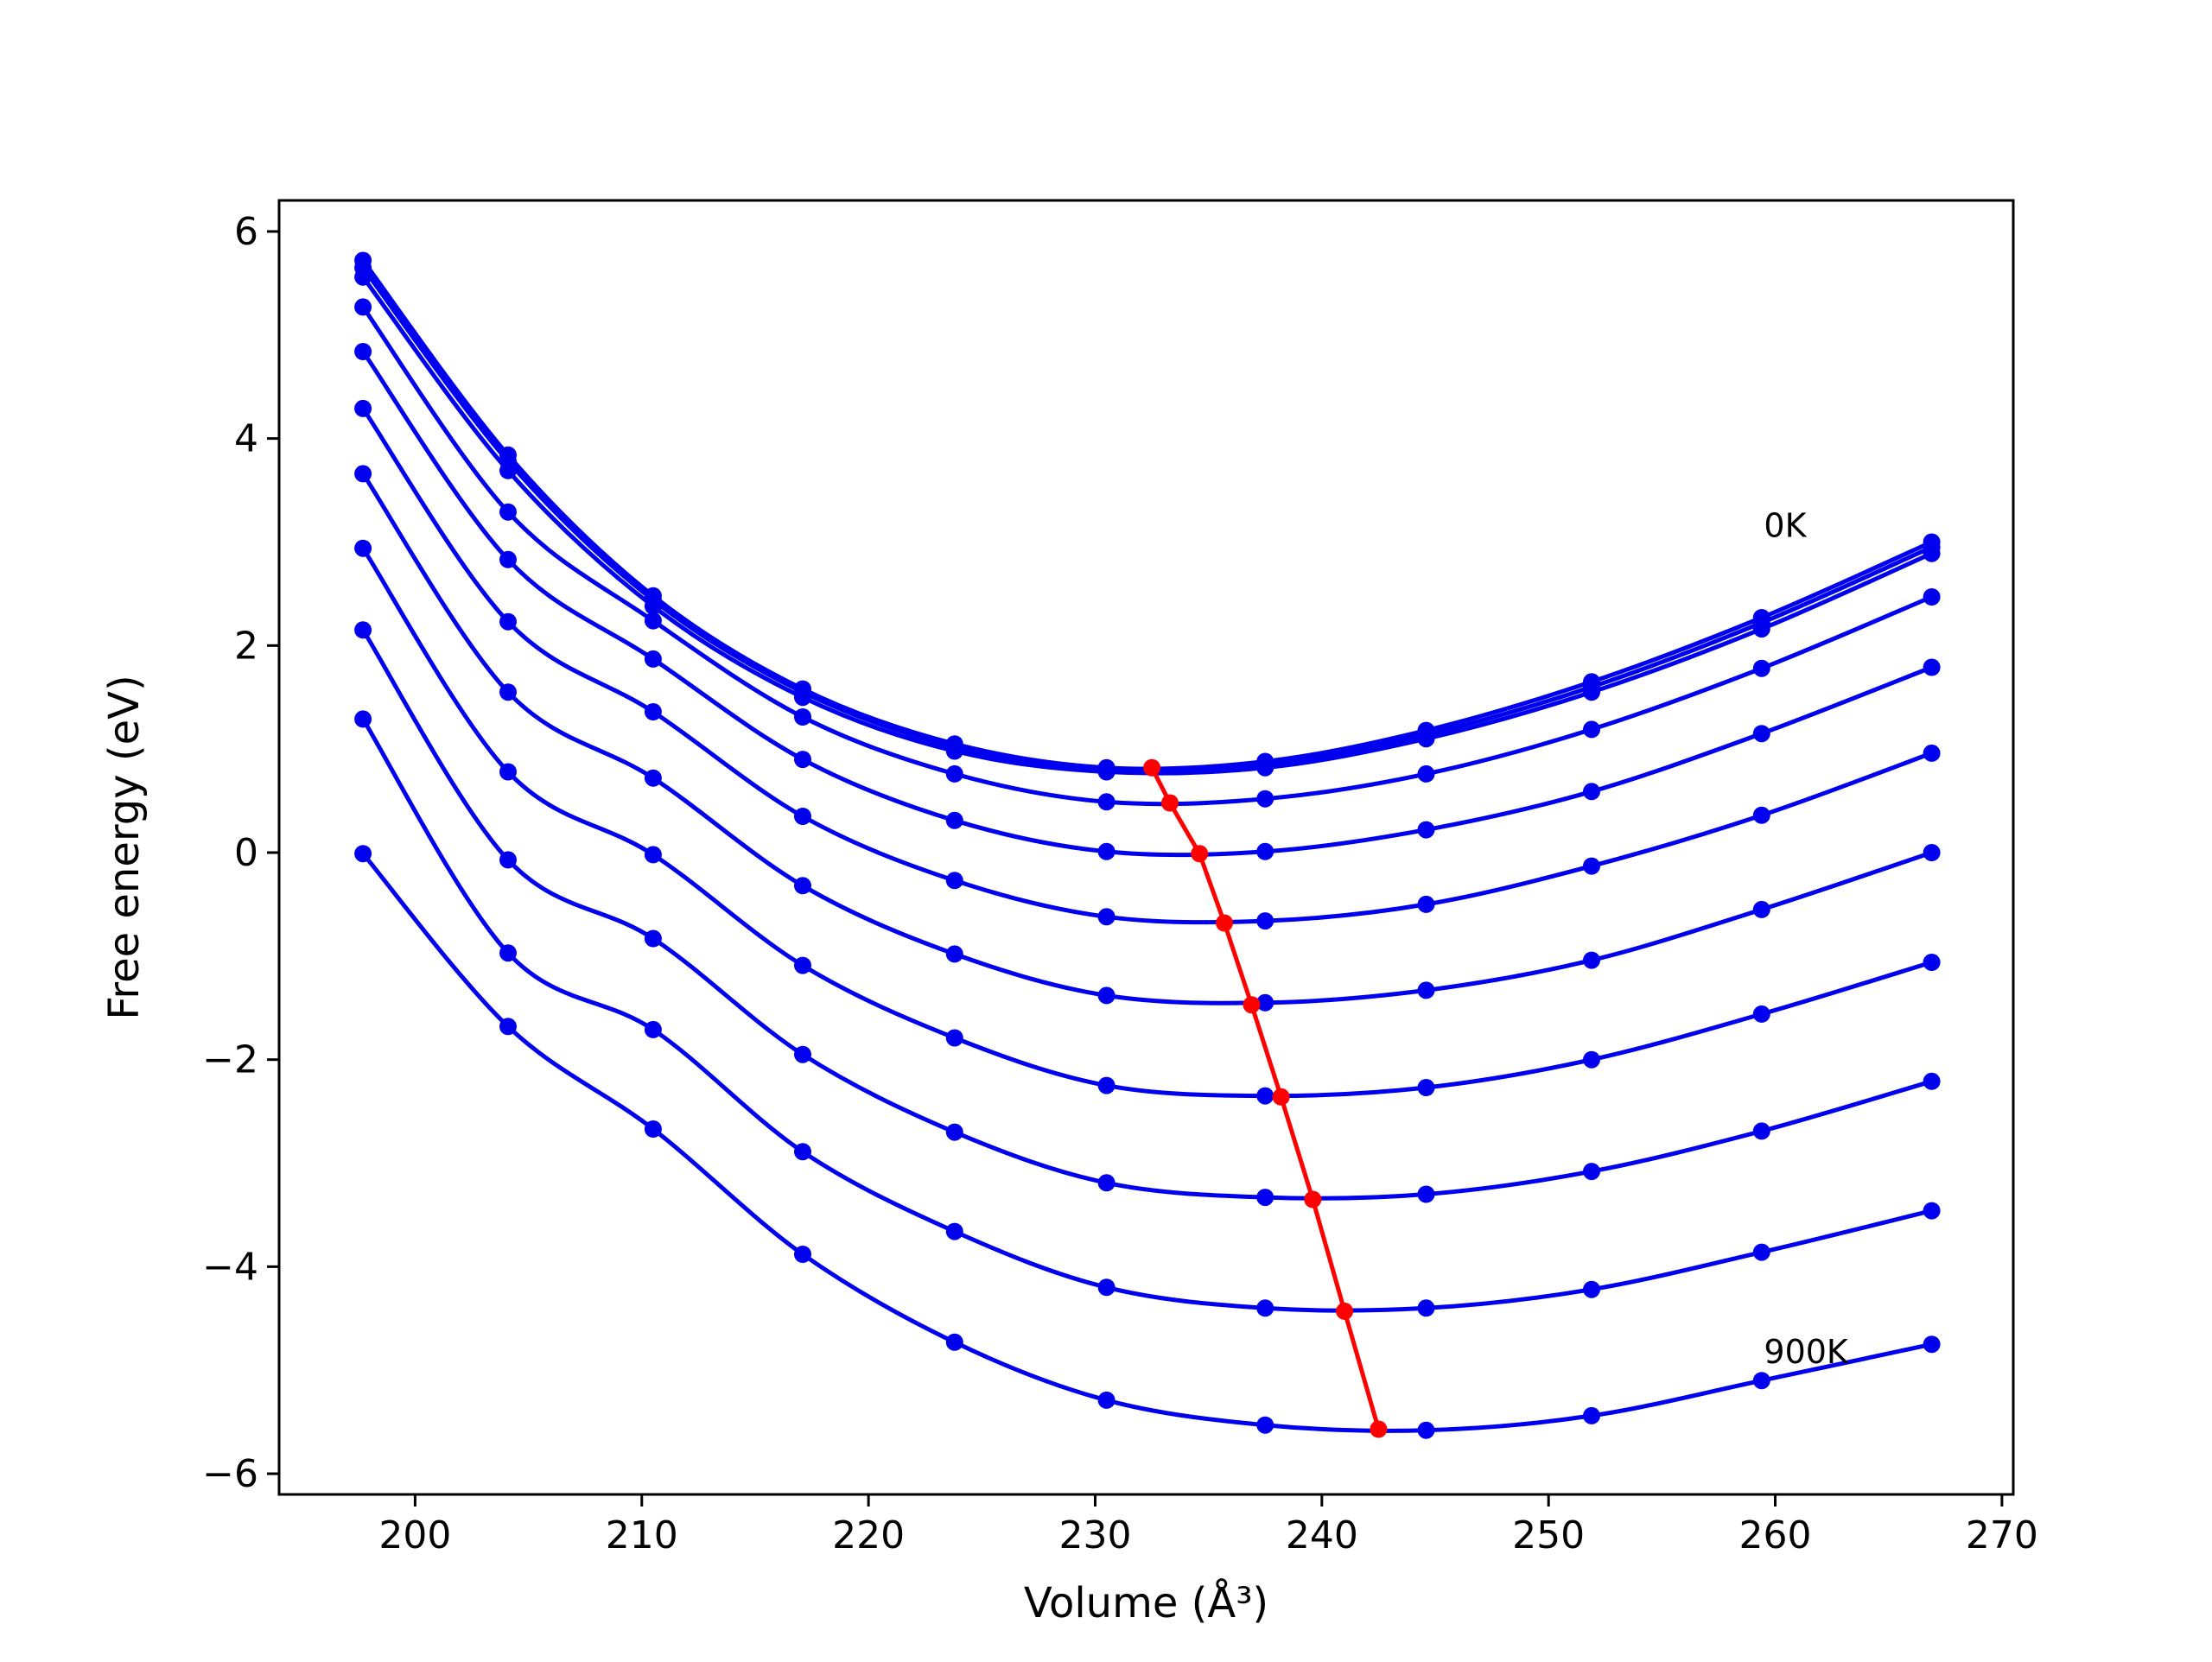  I want to click on x-tick-label: 270, so click(2002, 1535).